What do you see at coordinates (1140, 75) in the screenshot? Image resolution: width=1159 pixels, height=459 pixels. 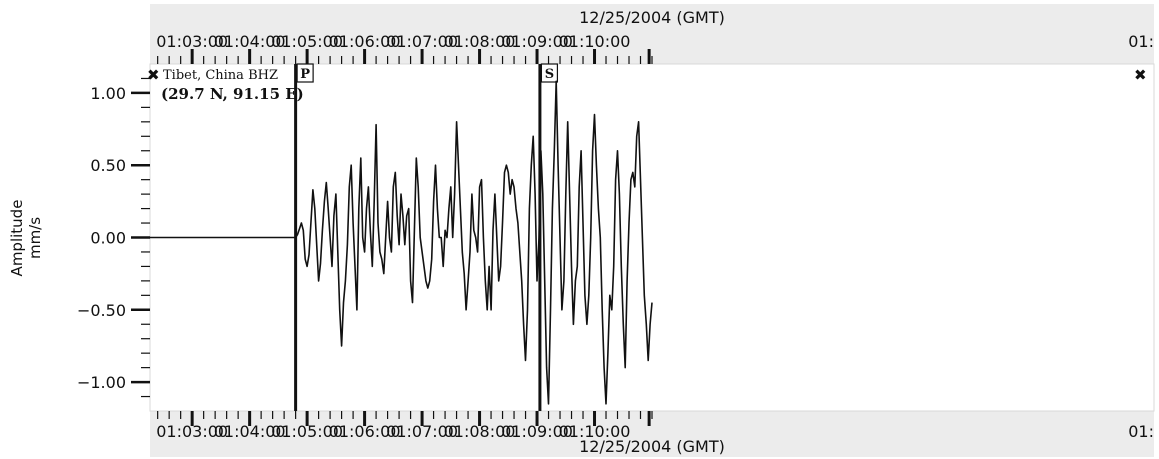 I see `end-cross-marker-icon: ✖` at bounding box center [1140, 75].